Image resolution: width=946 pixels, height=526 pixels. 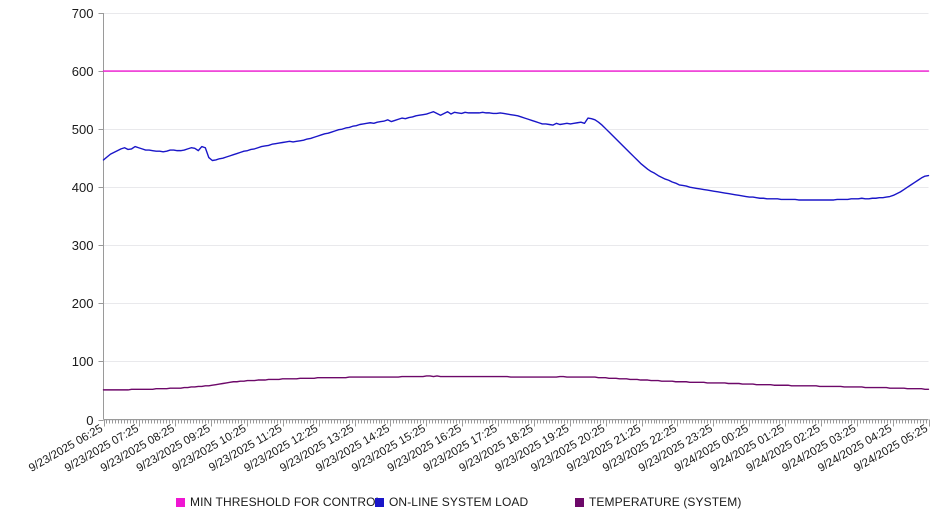 What do you see at coordinates (101, 217) in the screenshot?
I see `y-axis` at bounding box center [101, 217].